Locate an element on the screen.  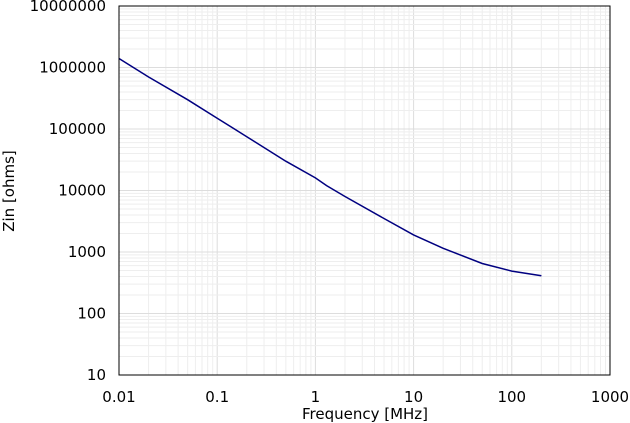
y-tick-label: 10 is located at coordinates (96, 375).